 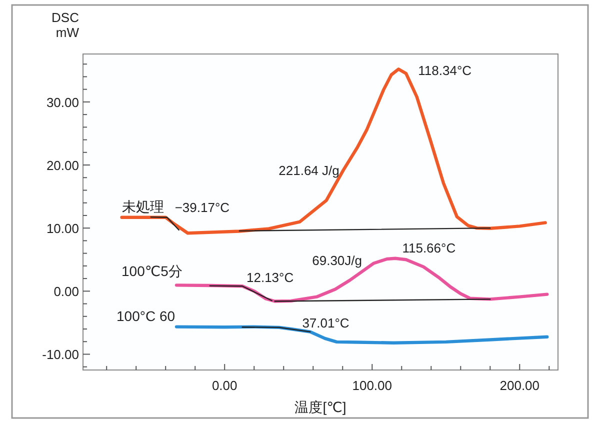 What do you see at coordinates (309, 170) in the screenshot?
I see `annotation: 221.64 J/g` at bounding box center [309, 170].